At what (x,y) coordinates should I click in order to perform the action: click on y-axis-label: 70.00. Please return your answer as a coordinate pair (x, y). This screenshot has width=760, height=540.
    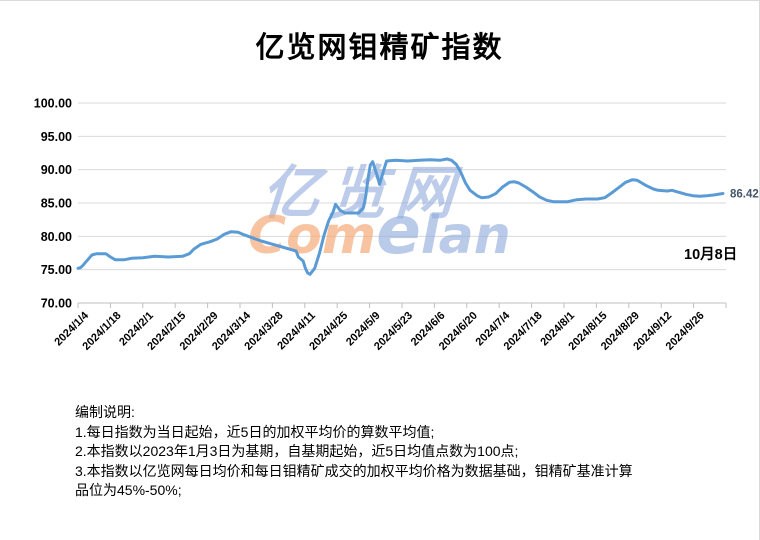
    Looking at the image, I should click on (56, 304).